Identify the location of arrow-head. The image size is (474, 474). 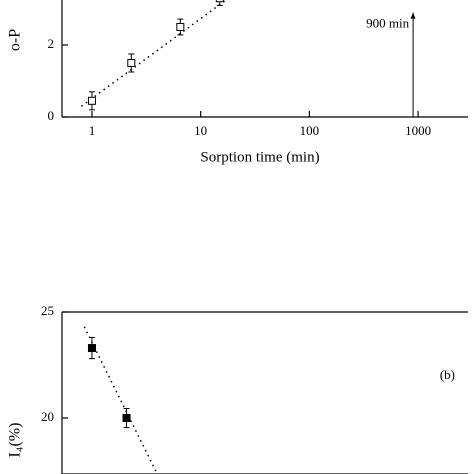
(413, 15).